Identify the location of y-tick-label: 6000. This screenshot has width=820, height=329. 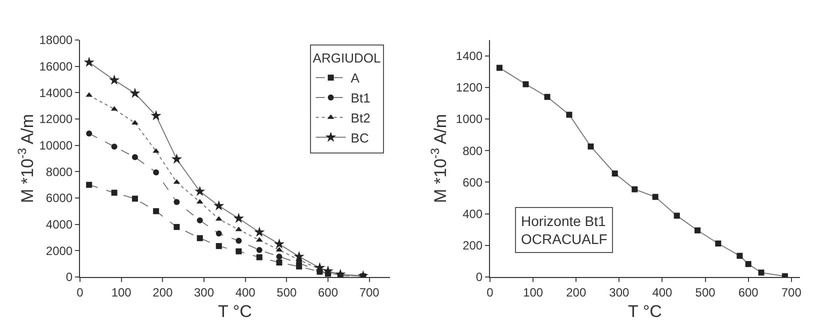
(59, 198).